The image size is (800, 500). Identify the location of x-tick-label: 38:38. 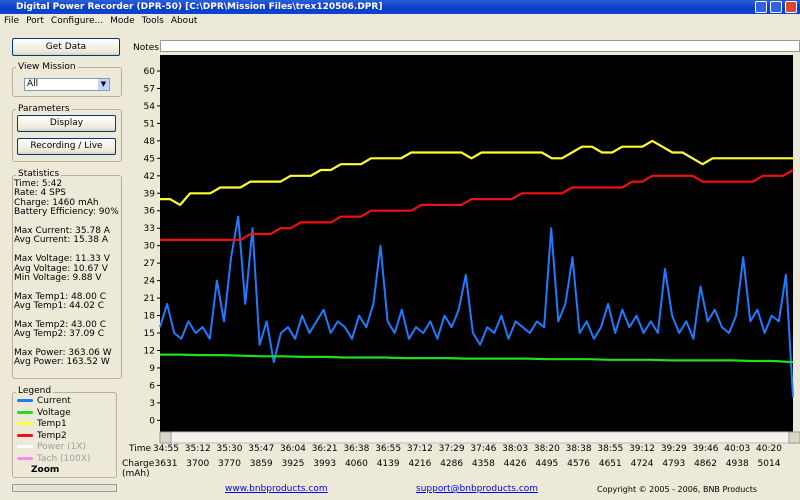
(579, 449).